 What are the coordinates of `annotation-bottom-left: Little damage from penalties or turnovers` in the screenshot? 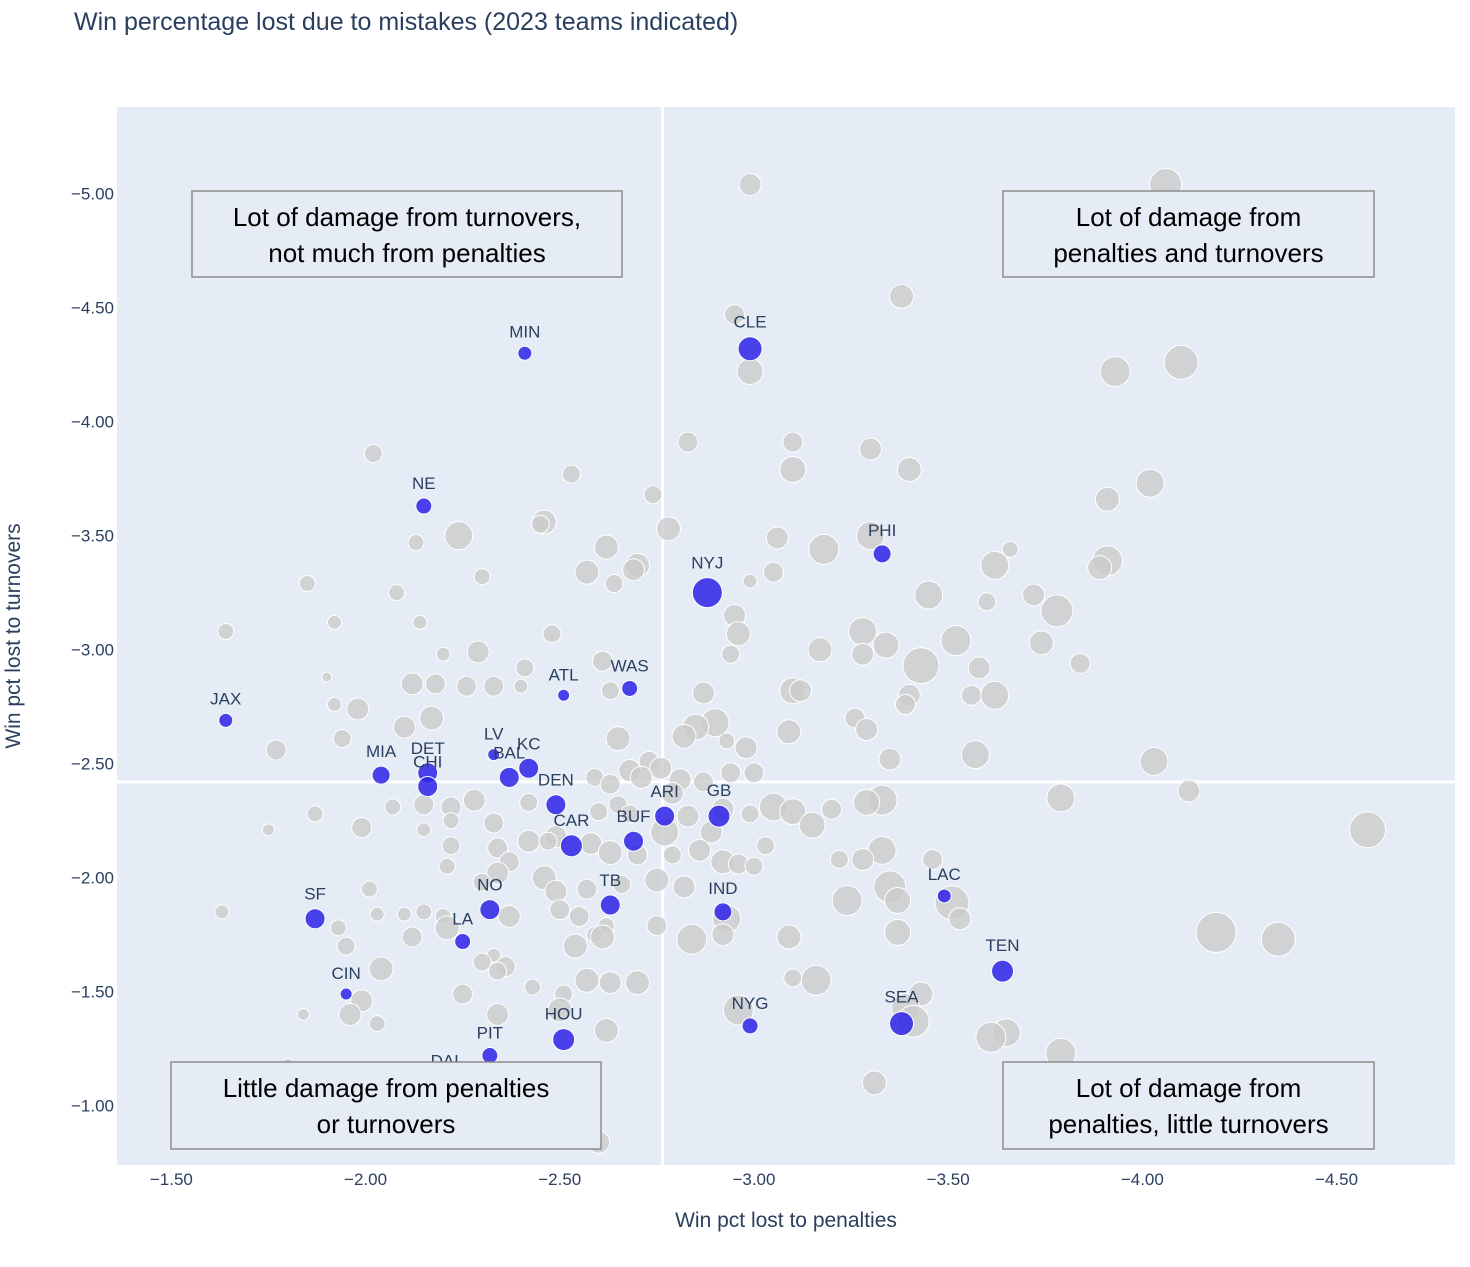 It's located at (386, 1105).